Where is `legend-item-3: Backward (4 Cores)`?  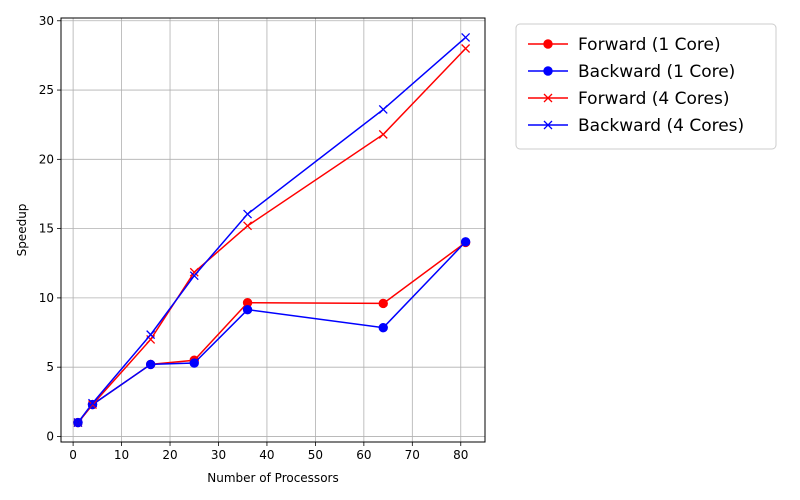
legend-item-3: Backward (4 Cores) is located at coordinates (636, 126).